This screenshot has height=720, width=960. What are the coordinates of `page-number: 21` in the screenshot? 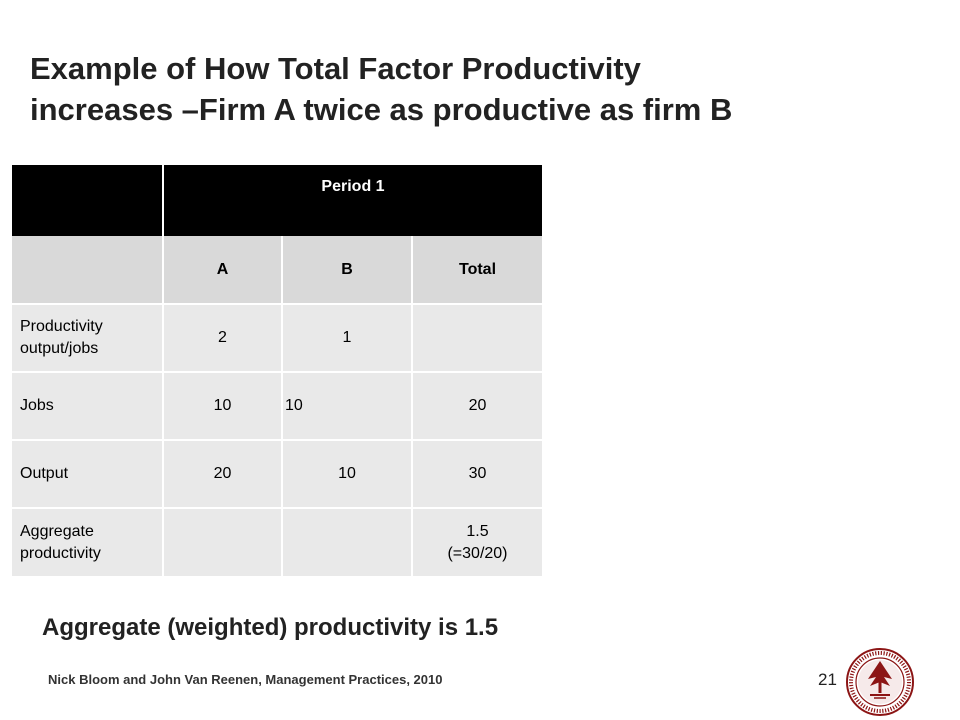 It's located at (827, 679).